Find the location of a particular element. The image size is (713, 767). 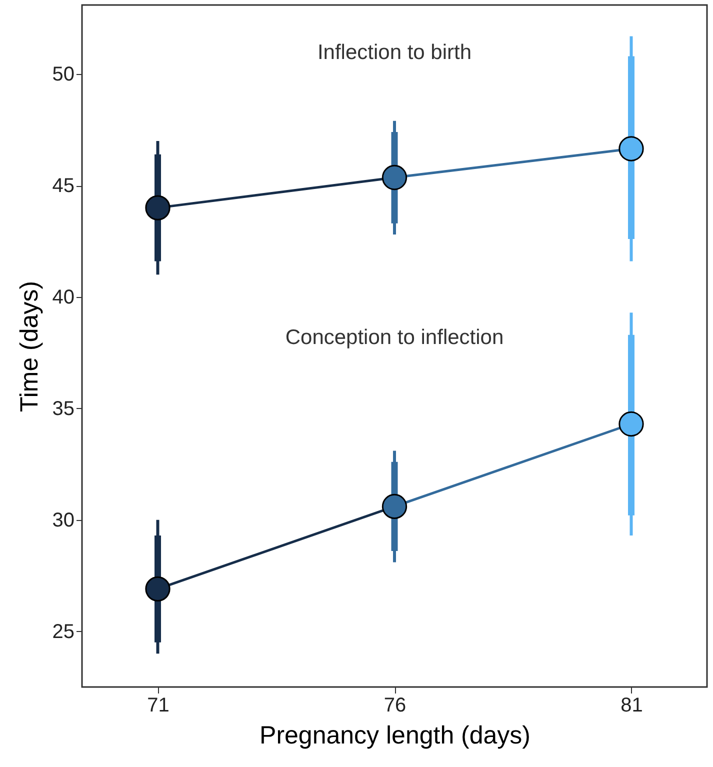

y-tick-label: 35 is located at coordinates (63, 409).